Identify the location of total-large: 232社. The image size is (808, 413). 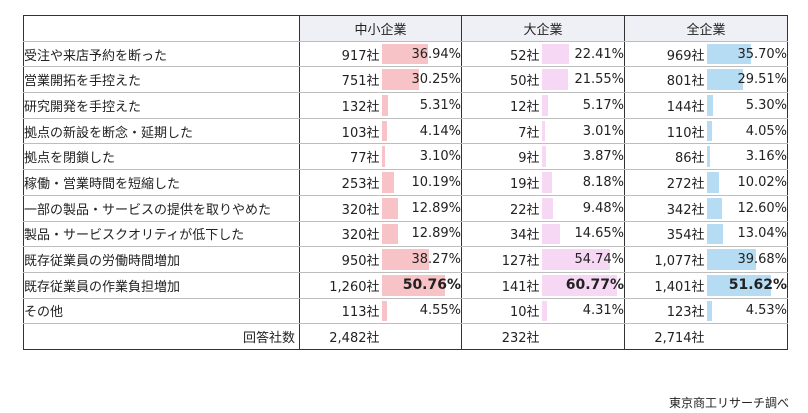
(500, 336).